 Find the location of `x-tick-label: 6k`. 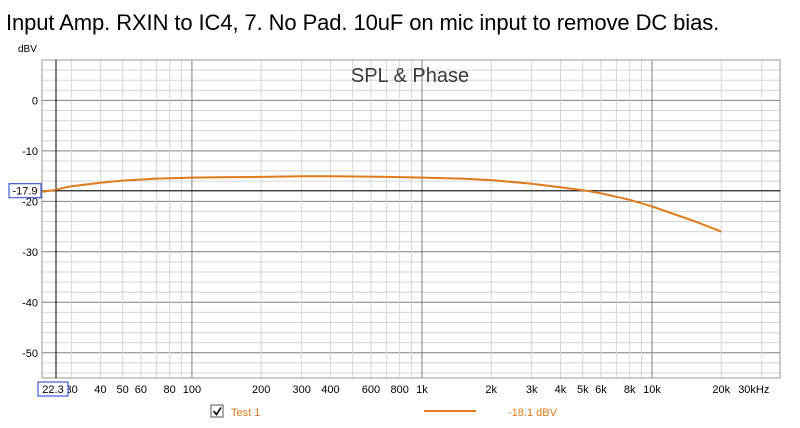

x-tick-label: 6k is located at coordinates (601, 390).